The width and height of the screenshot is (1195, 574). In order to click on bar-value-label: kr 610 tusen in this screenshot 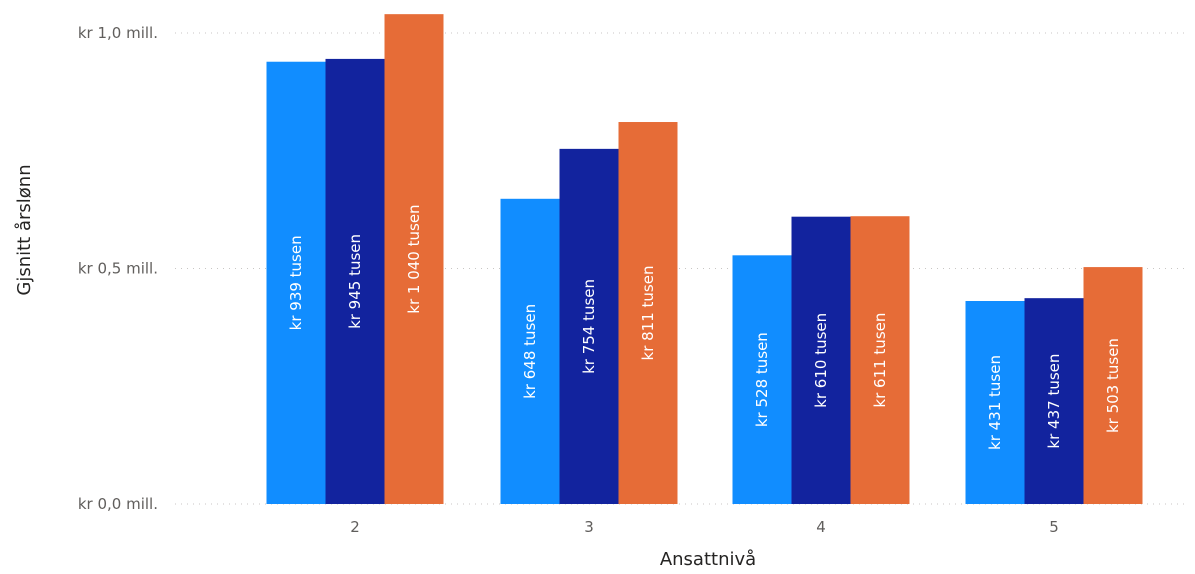, I will do `click(821, 360)`.